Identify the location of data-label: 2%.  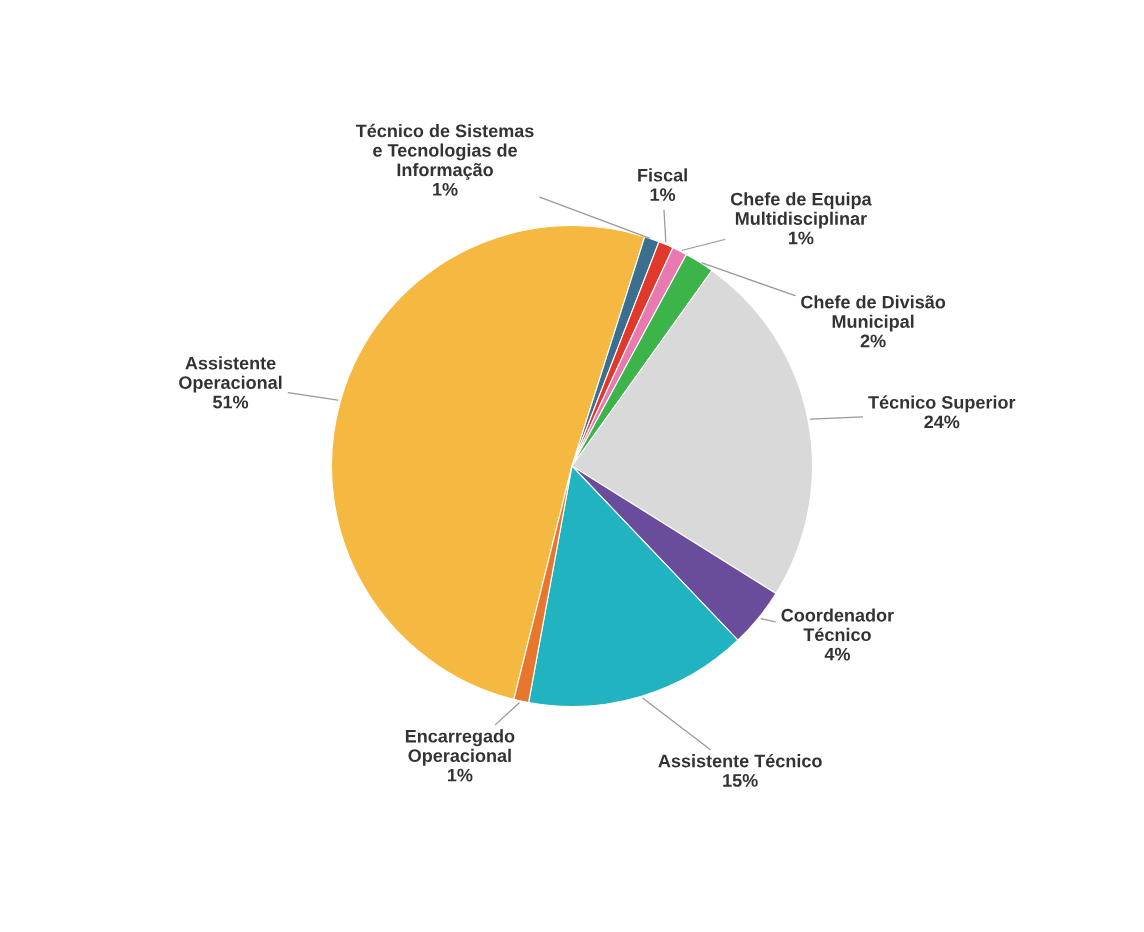
(873, 341).